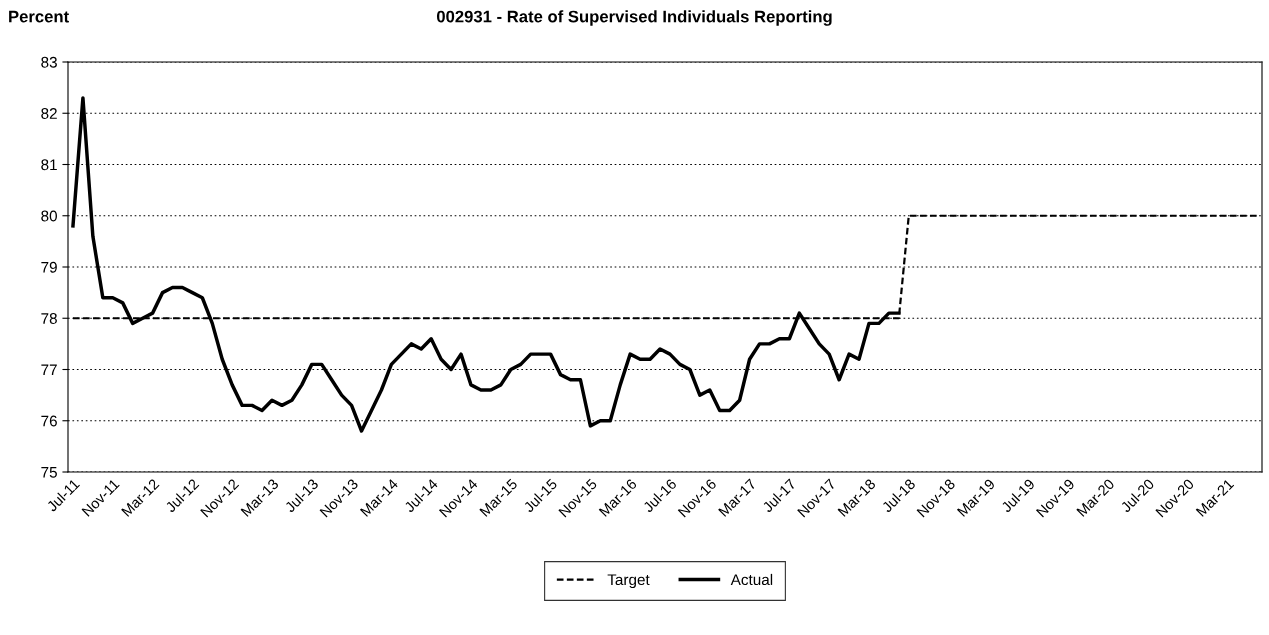  What do you see at coordinates (49, 216) in the screenshot?
I see `y-tick-label: 80` at bounding box center [49, 216].